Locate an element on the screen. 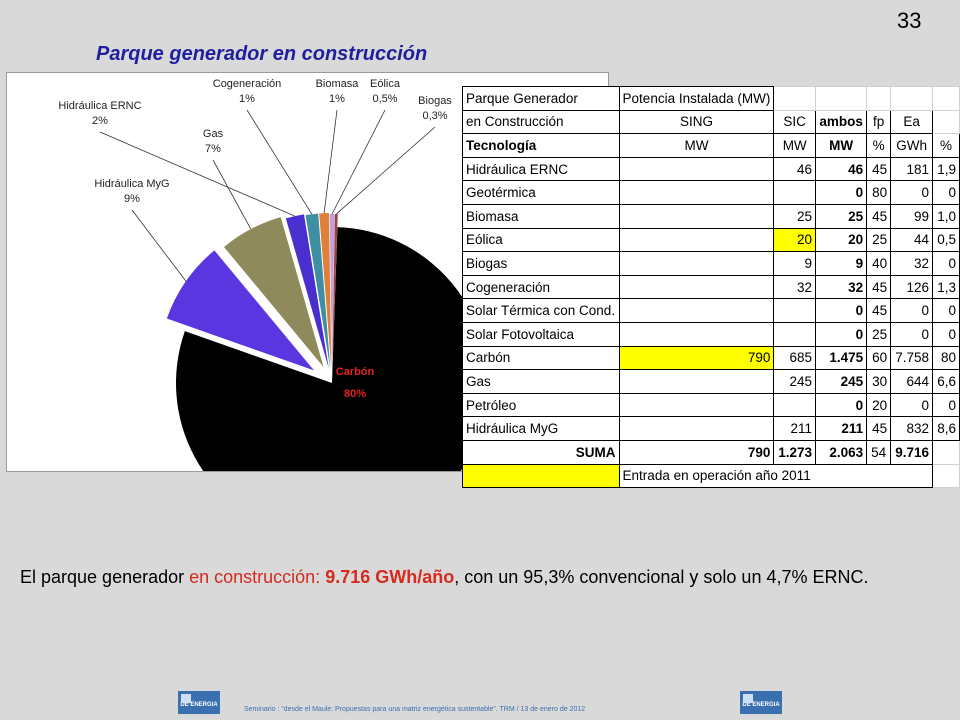 The width and height of the screenshot is (960, 720). technology-cell: Solar Fotovoltaica is located at coordinates (541, 334).